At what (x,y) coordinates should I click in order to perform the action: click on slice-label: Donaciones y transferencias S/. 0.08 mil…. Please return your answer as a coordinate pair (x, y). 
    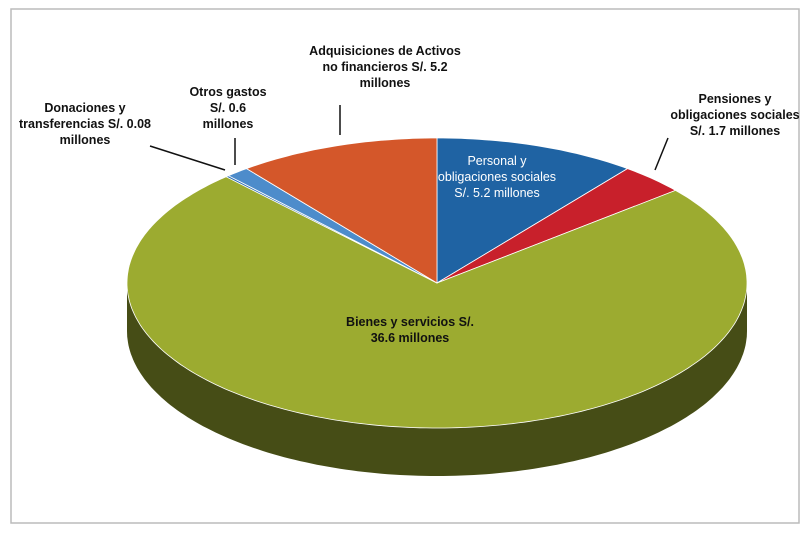
    Looking at the image, I should click on (85, 124).